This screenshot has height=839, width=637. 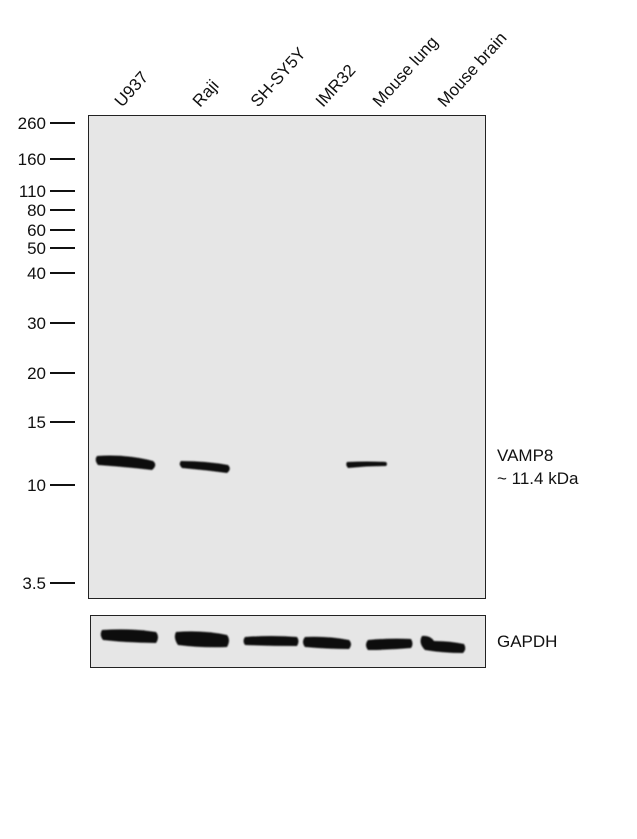 What do you see at coordinates (34, 583) in the screenshot?
I see `marker-label: 3.5` at bounding box center [34, 583].